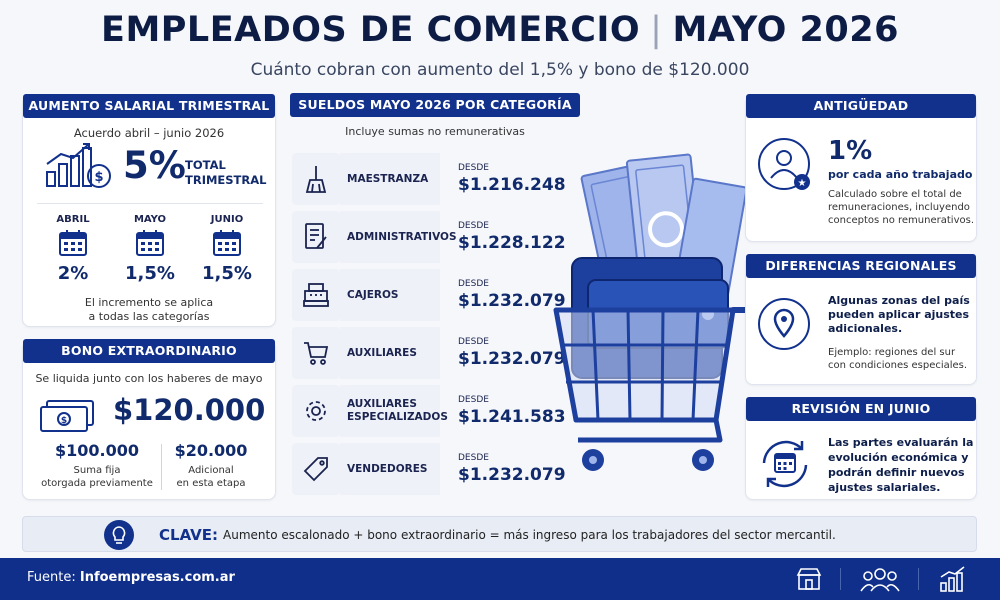 Image resolution: width=1000 pixels, height=600 pixels. Describe the element at coordinates (149, 316) in the screenshot. I see `aumento-note-2: a todas las categorías` at that location.